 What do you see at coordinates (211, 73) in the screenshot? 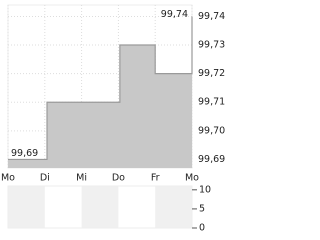
I see `y-tick-label: 99,72` at bounding box center [211, 73].